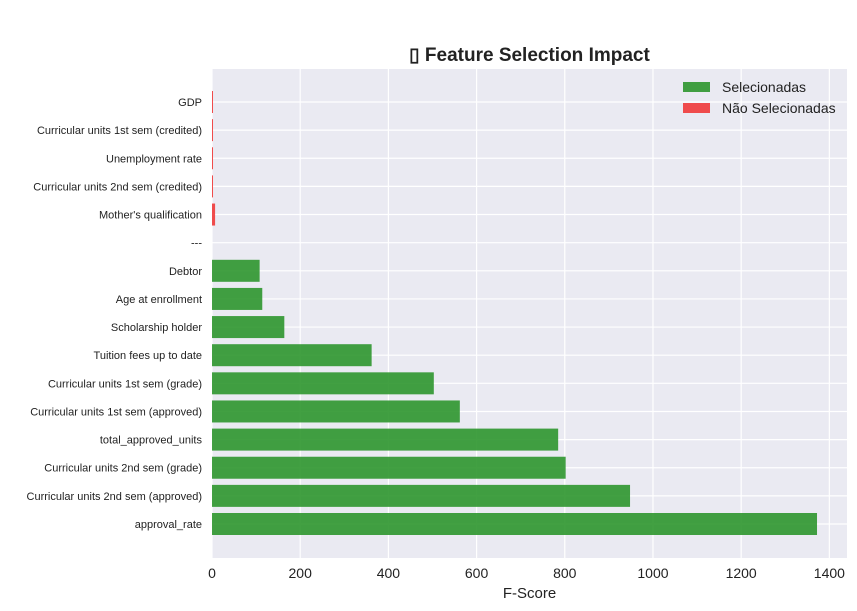  Describe the element at coordinates (526, 573) in the screenshot. I see `x-tick-labels: 0 200 400 600 800 1000 1200 1400` at that location.